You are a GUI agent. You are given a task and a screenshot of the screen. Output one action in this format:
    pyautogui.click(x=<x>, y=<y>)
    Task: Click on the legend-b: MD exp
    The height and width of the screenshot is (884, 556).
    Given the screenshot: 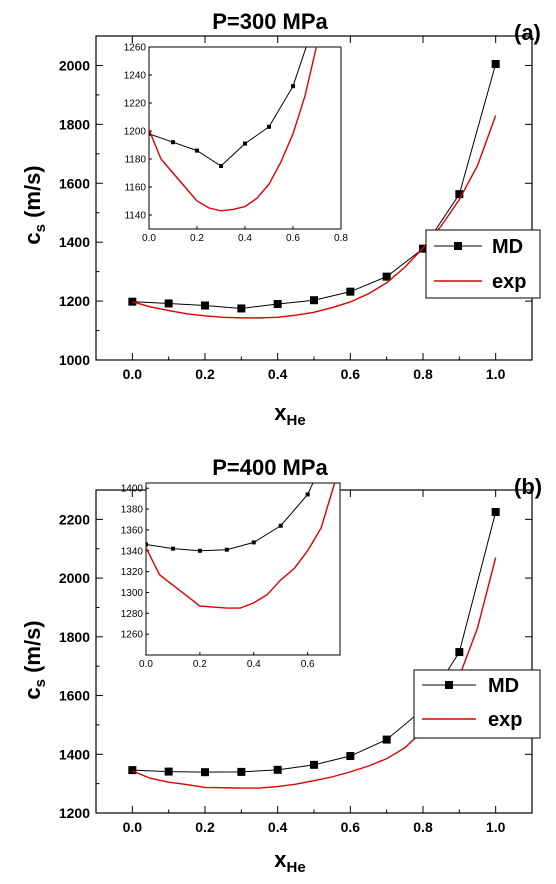 What is the action you would take?
    pyautogui.click(x=477, y=704)
    